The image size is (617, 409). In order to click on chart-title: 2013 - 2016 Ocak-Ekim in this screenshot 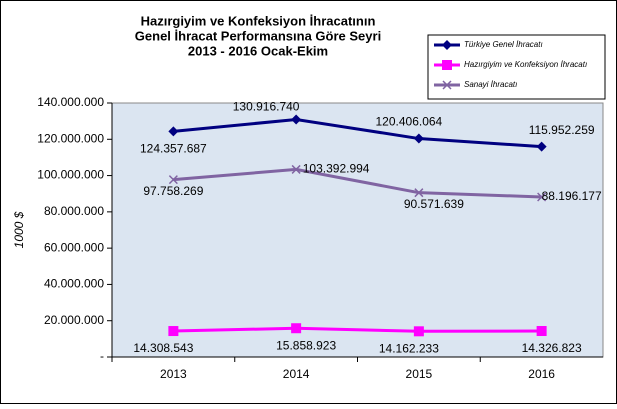, I will do `click(258, 50)`.